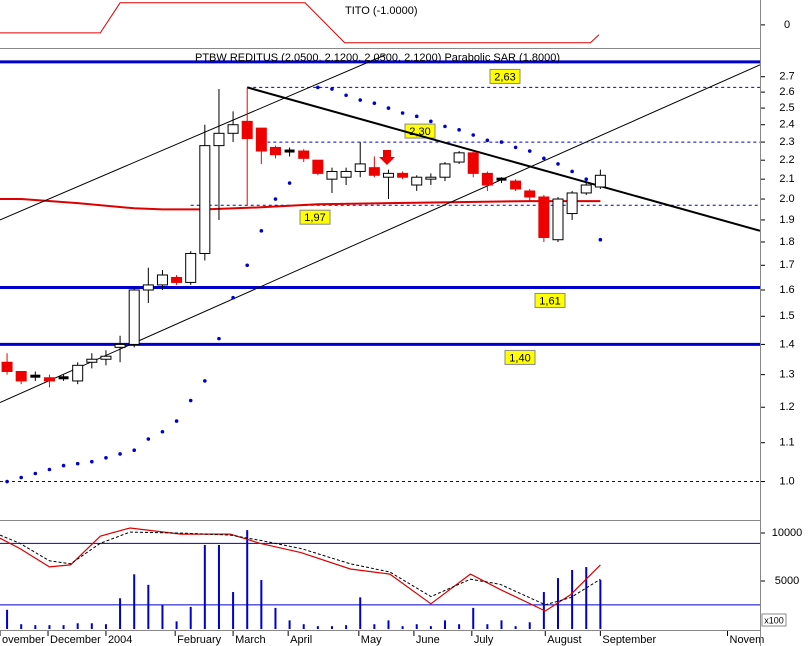 Image resolution: width=809 pixels, height=646 pixels. Describe the element at coordinates (787, 533) in the screenshot. I see `y-tick-label: 10000` at that location.